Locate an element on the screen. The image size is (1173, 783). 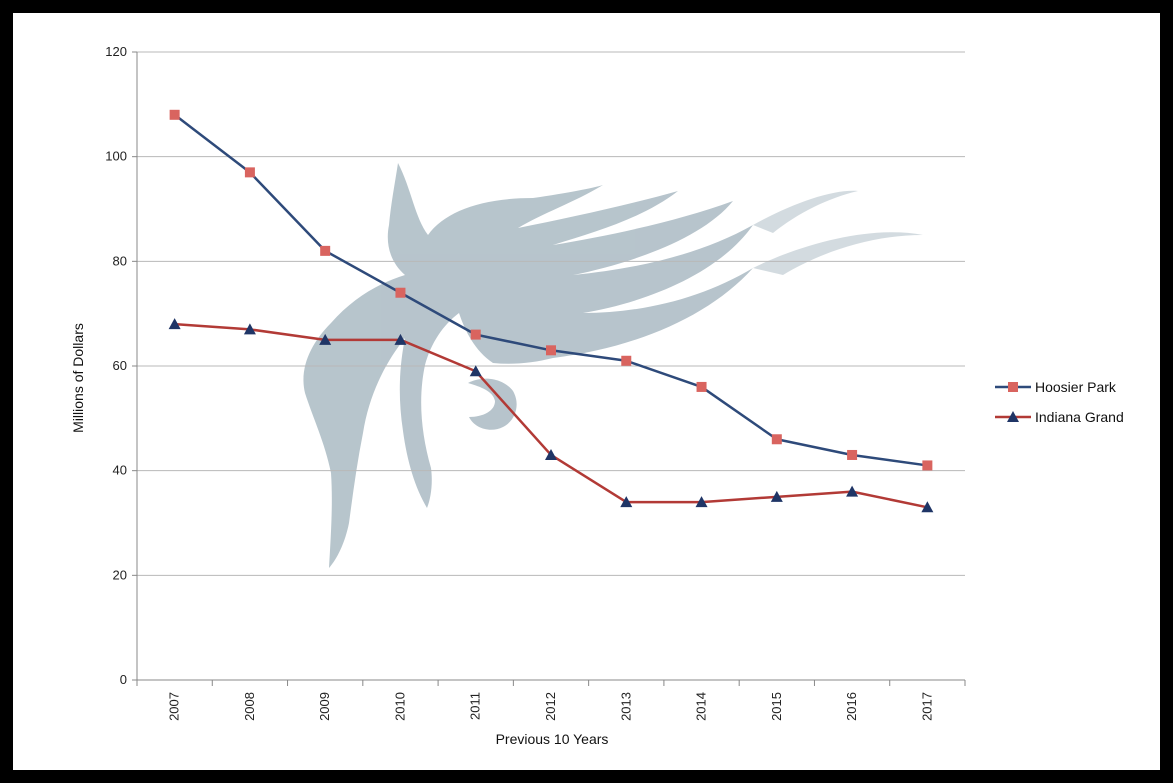
y-tick-label: 120 is located at coordinates (116, 51).